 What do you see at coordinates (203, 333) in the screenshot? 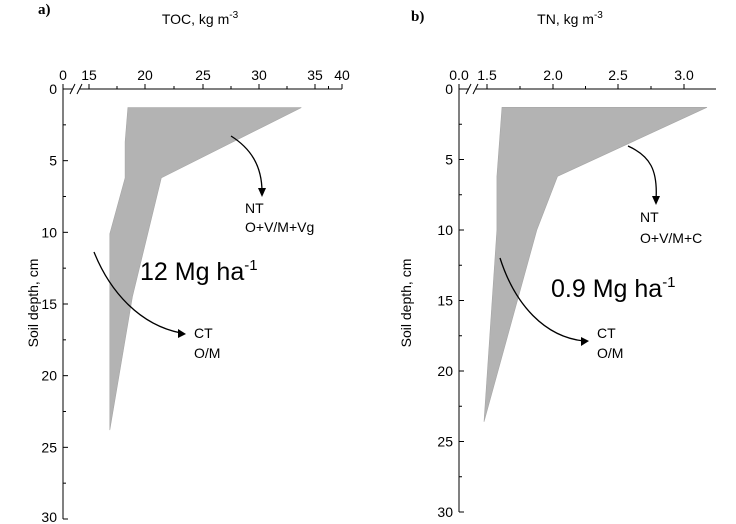
I see `panel-a-ct-label: CT` at bounding box center [203, 333].